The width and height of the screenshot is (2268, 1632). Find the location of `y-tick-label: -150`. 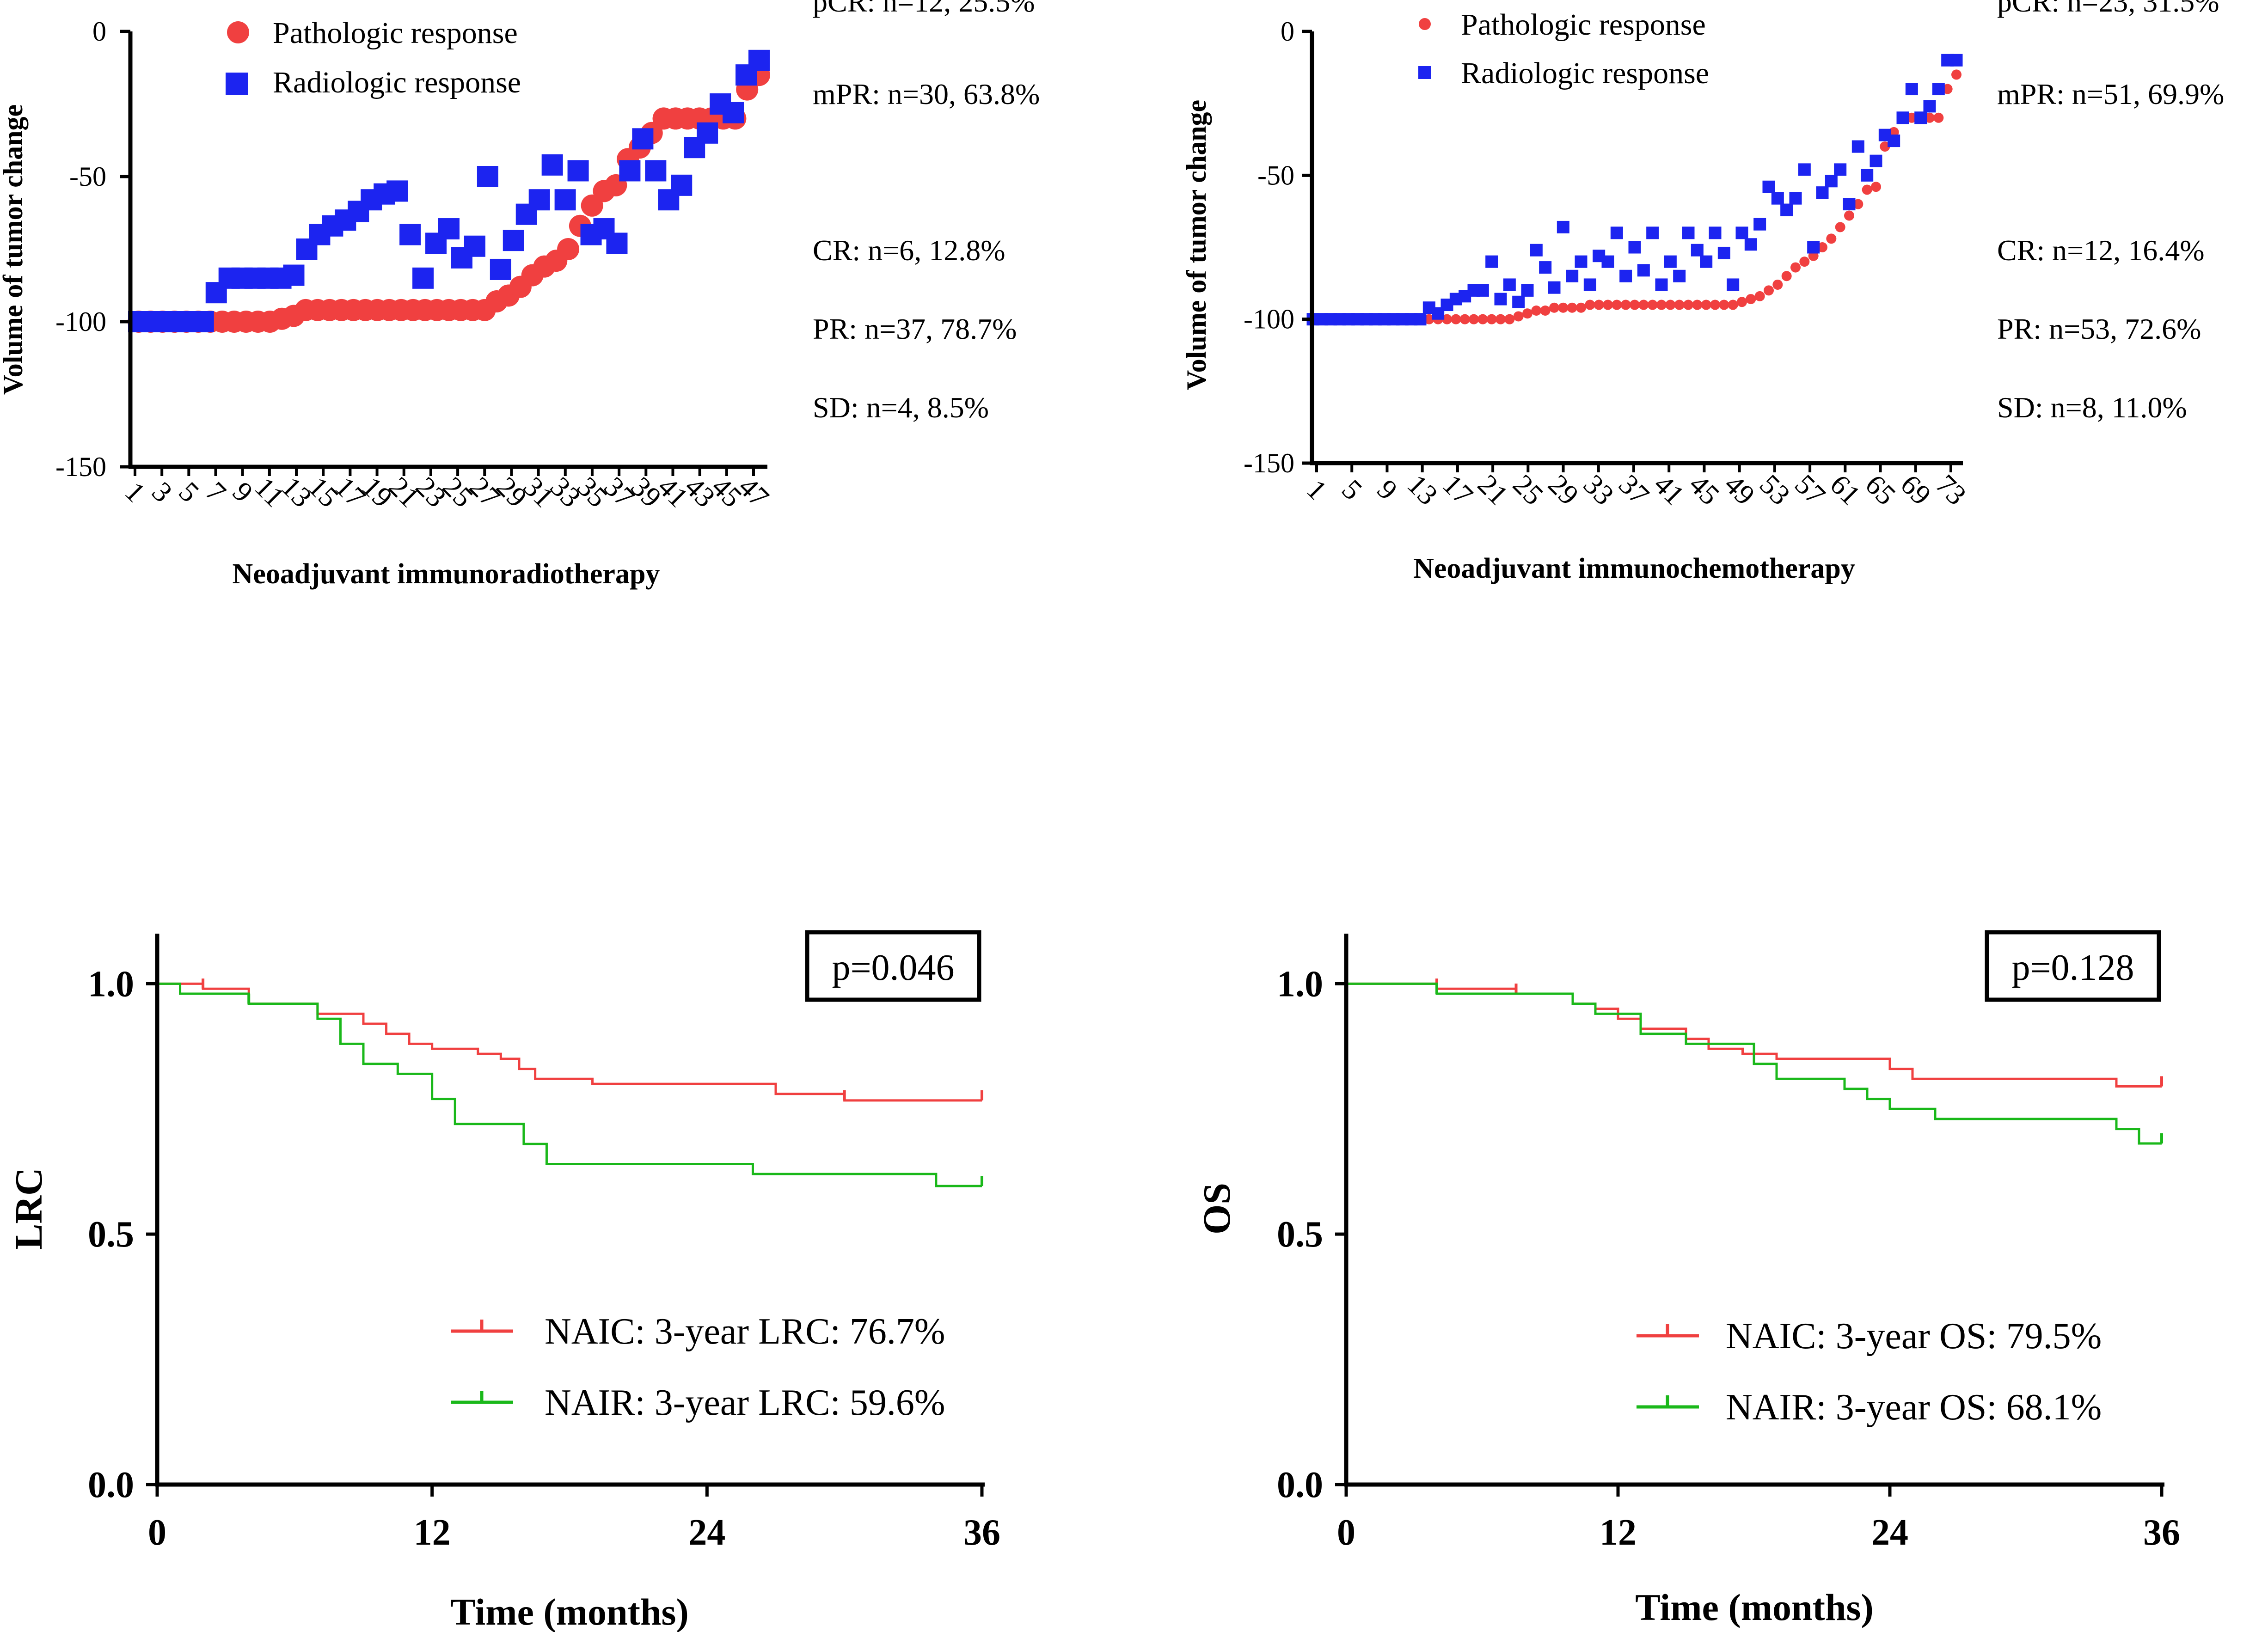

y-tick-label: -150 is located at coordinates (1269, 463).